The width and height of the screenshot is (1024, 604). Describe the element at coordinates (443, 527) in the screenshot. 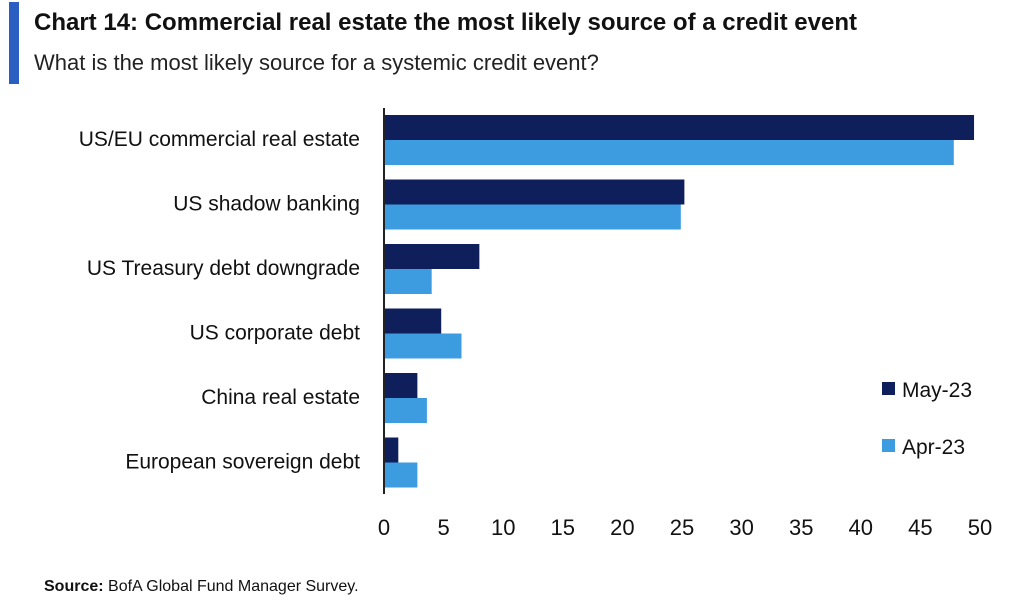

I see `x-tick-label: 5` at that location.